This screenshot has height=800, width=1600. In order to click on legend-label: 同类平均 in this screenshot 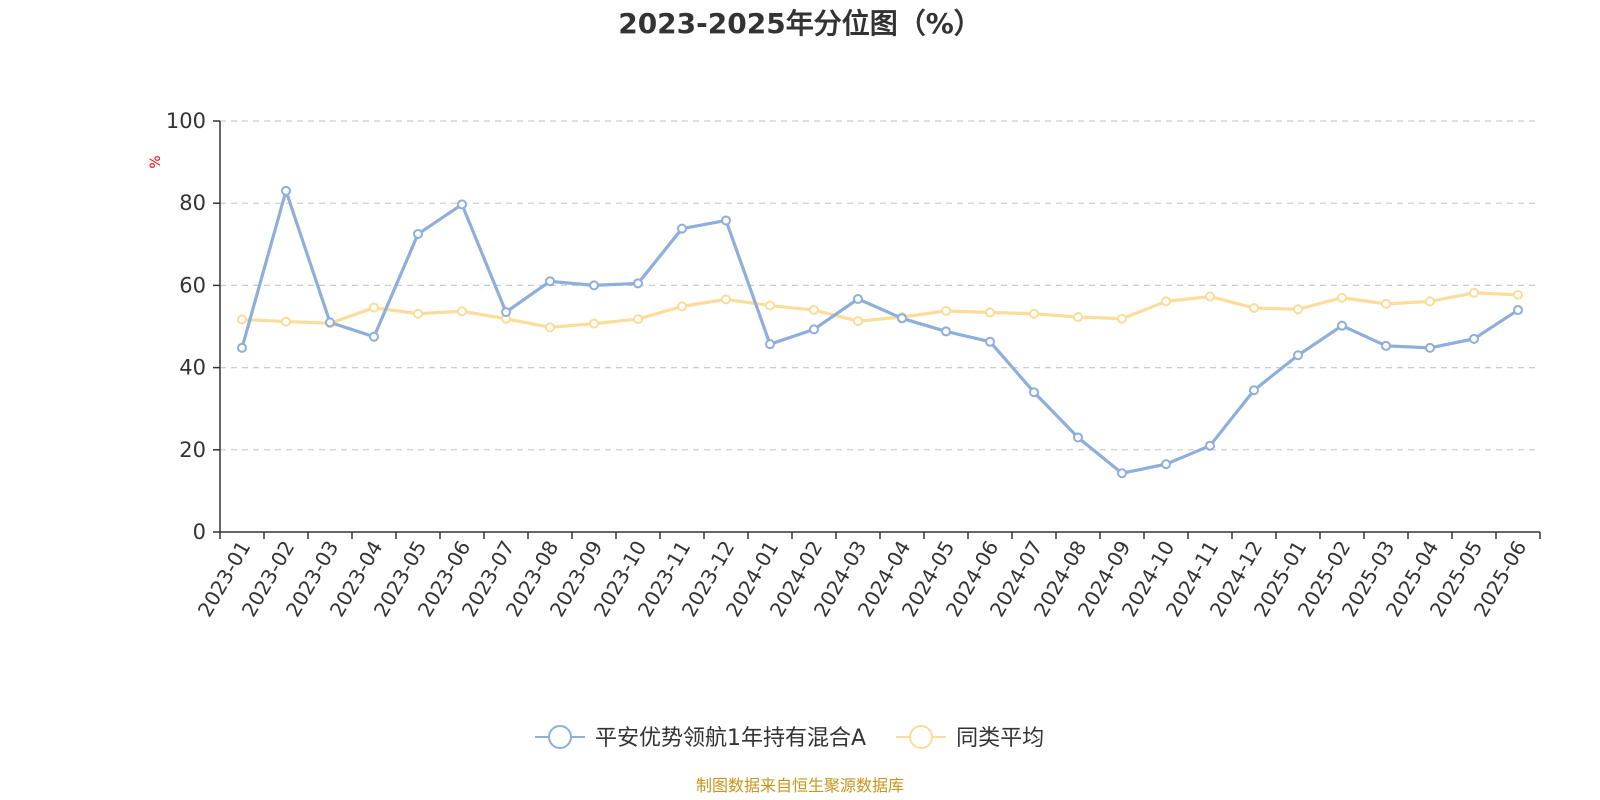, I will do `click(1000, 738)`.